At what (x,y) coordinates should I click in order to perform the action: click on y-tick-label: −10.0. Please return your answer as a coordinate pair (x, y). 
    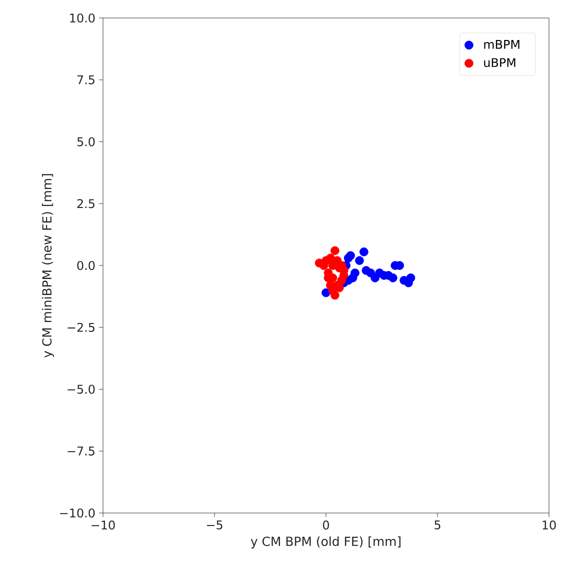
    Looking at the image, I should click on (77, 513).